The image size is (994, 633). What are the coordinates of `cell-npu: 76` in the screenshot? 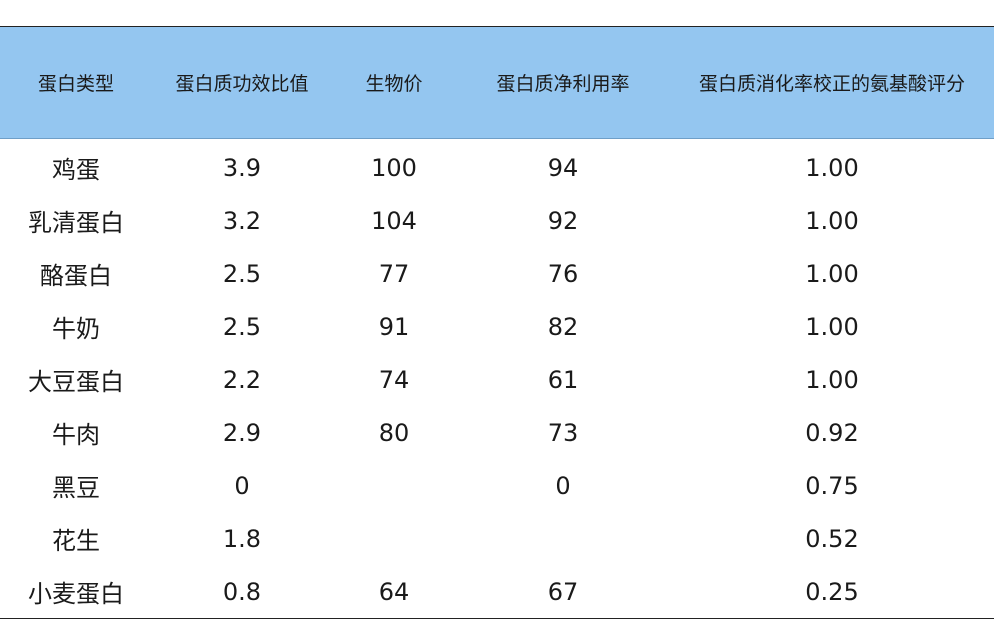 It's located at (563, 273).